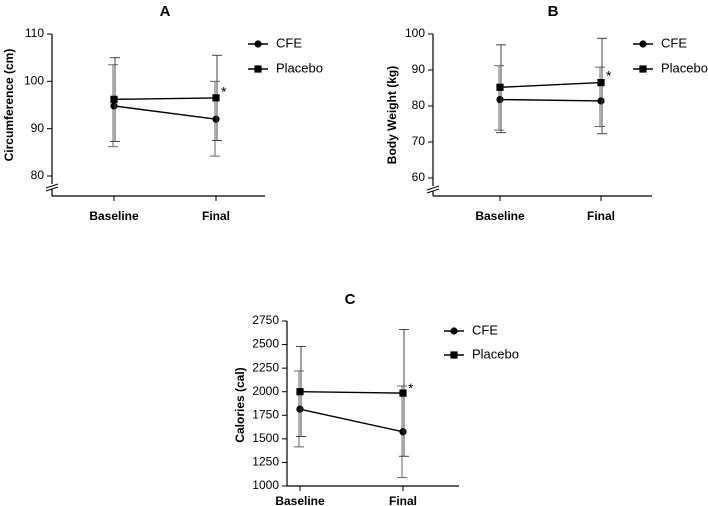  I want to click on panel-letter: C, so click(350, 299).